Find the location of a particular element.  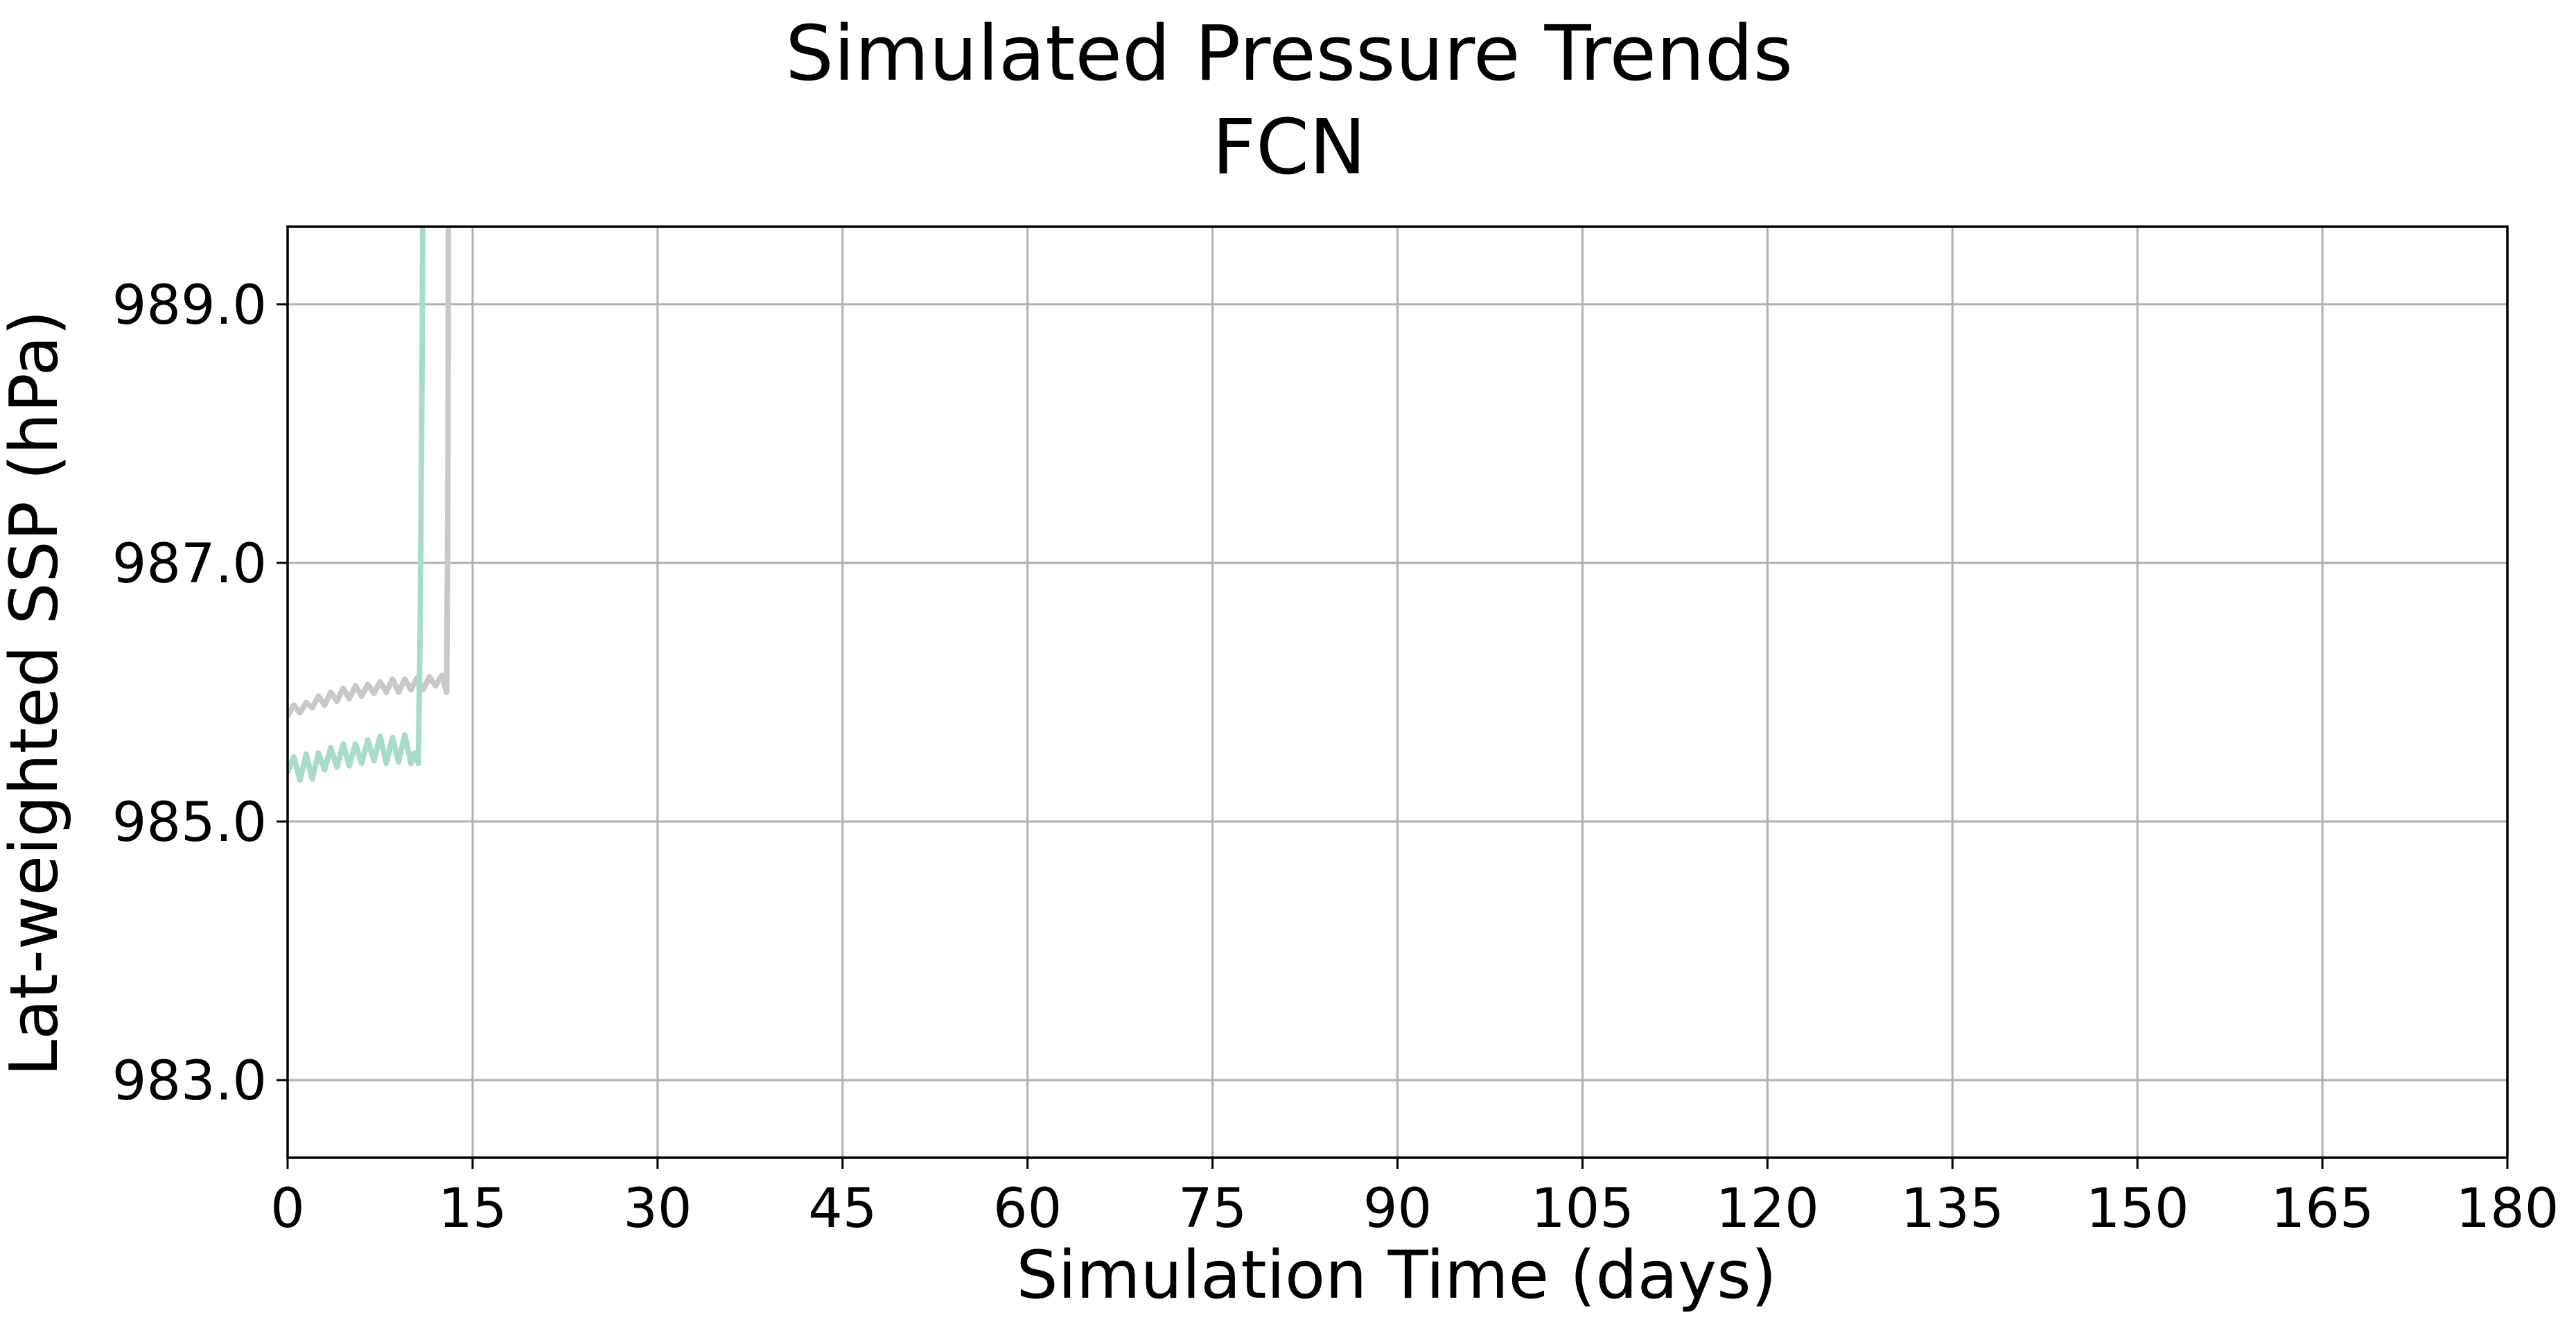

y-axis-label: Lat-weighted SSP (hPa) is located at coordinates (36, 693).